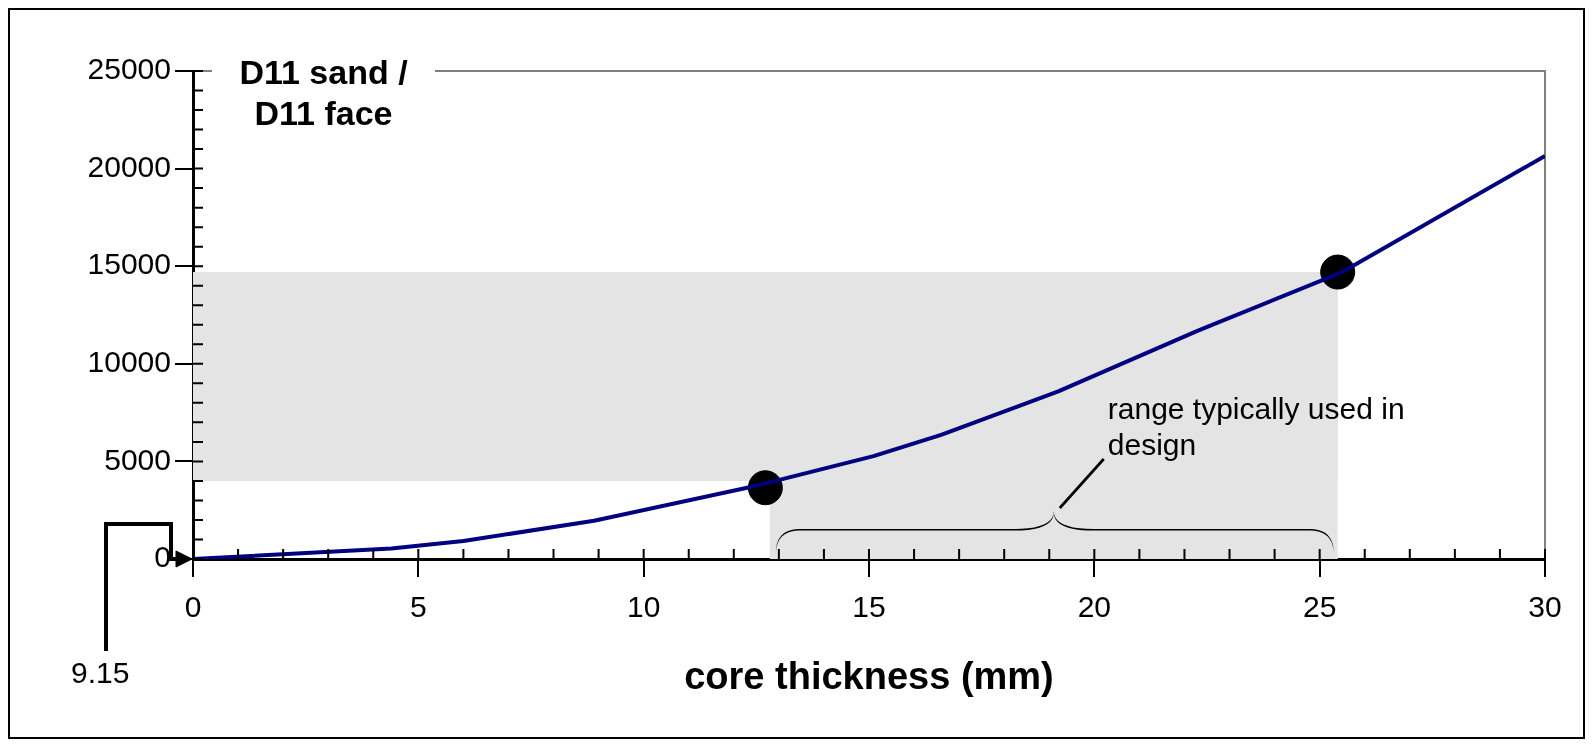 This screenshot has width=1595, height=749. Describe the element at coordinates (1094, 607) in the screenshot. I see `x-tick-label: 20` at that location.